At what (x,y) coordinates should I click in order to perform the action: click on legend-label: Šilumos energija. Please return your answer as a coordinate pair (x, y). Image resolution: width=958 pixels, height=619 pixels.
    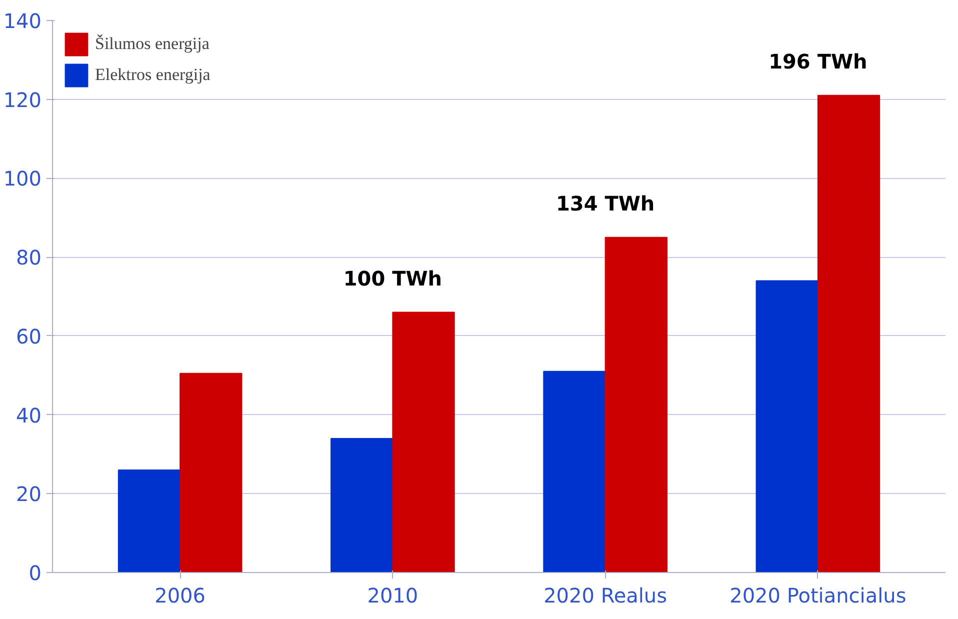
    Looking at the image, I should click on (152, 44).